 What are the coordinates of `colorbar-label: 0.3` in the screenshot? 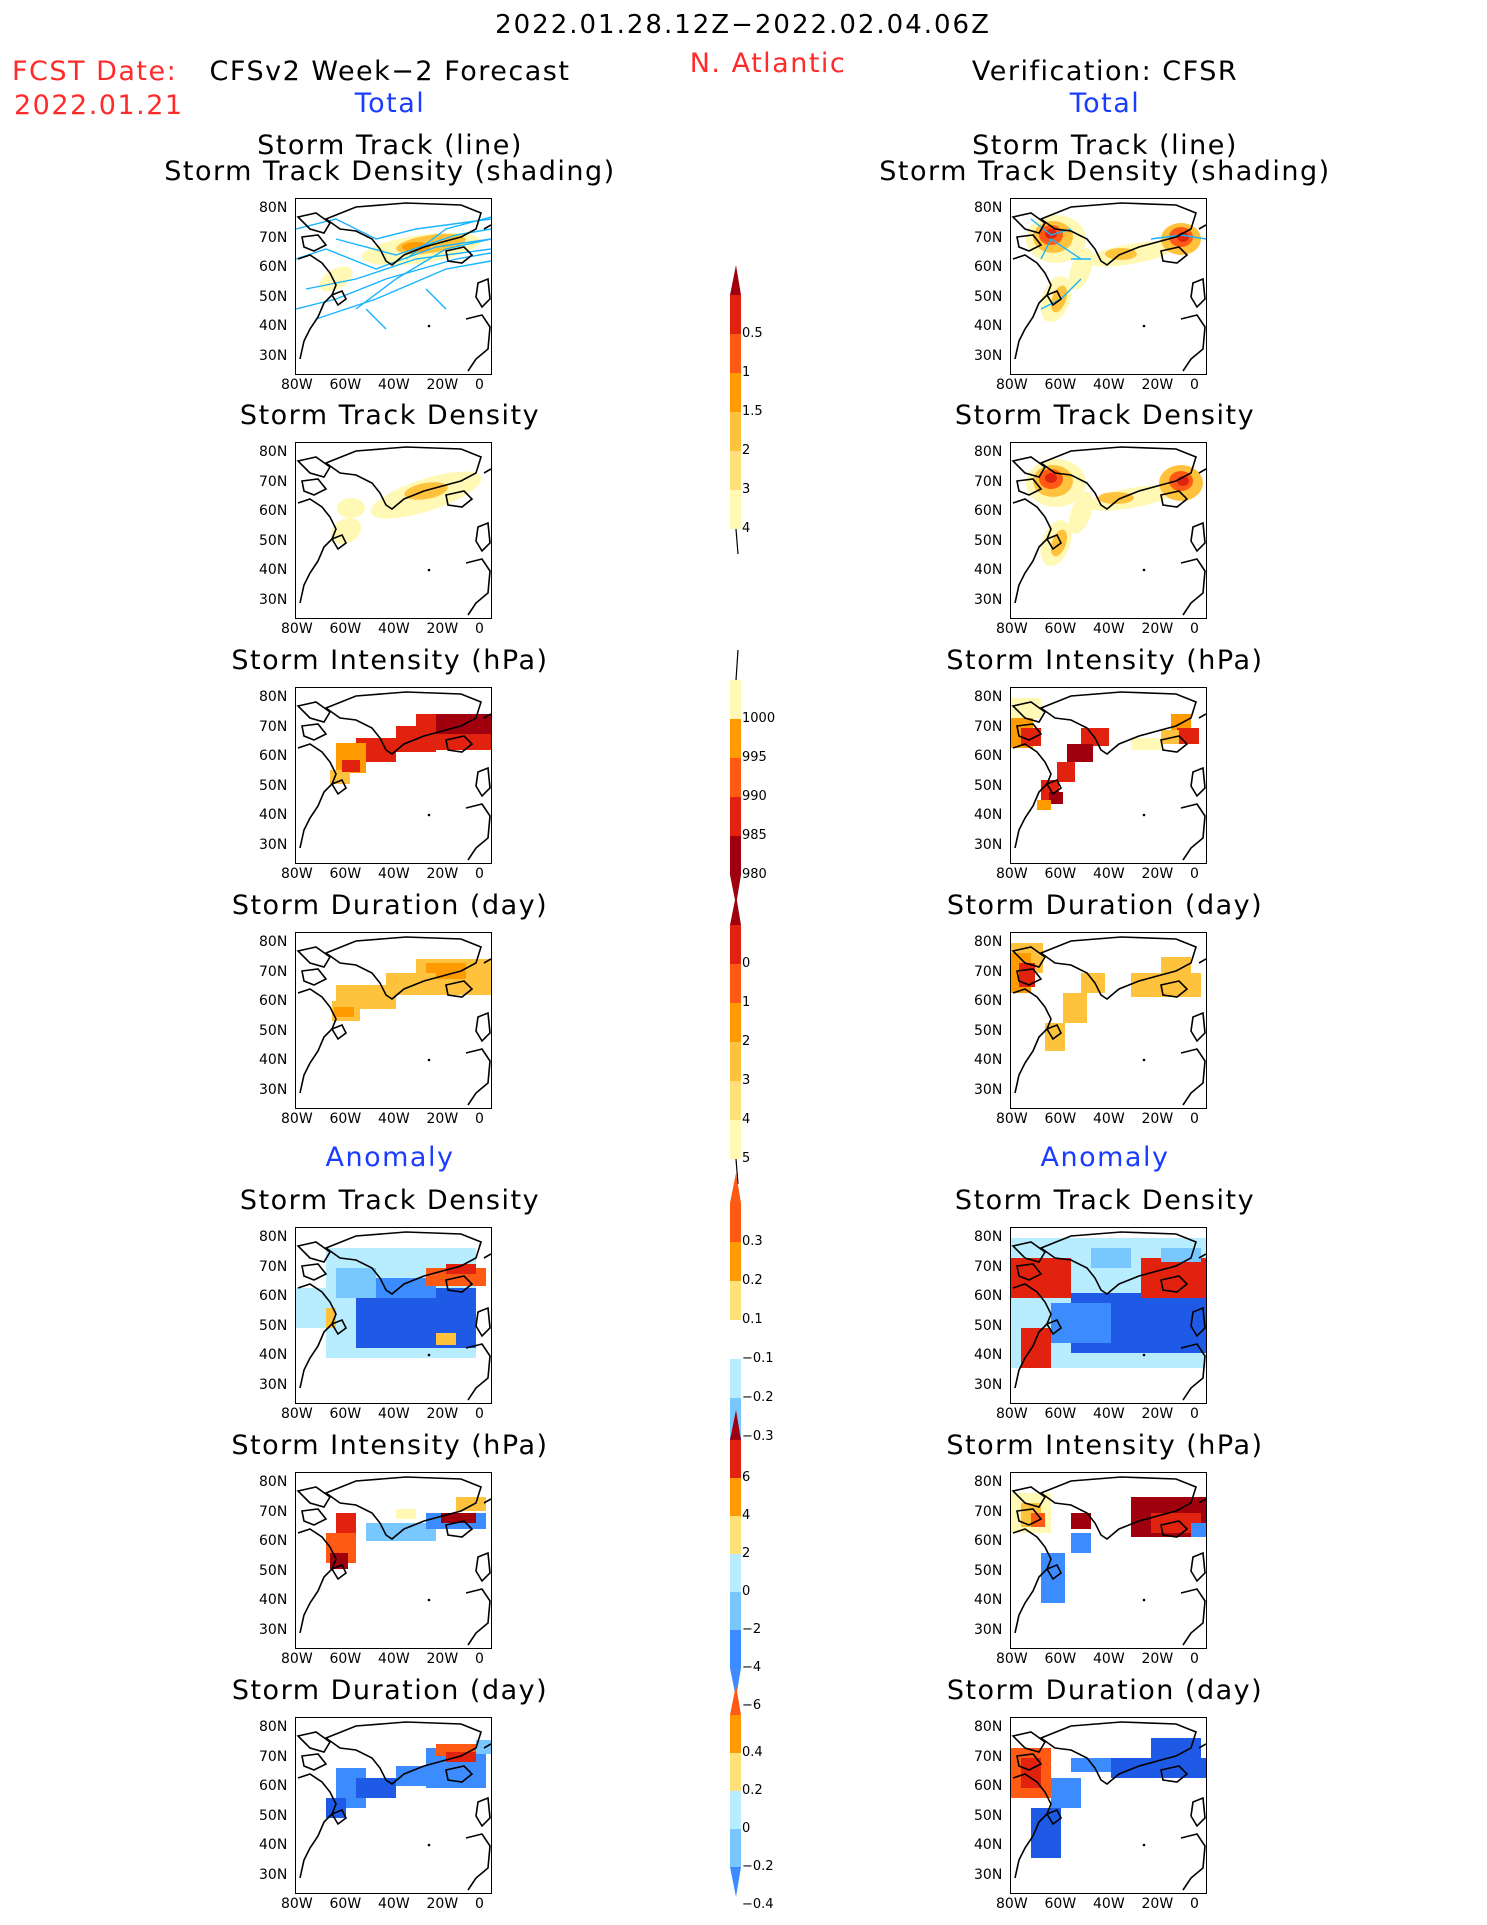 It's located at (752, 1241).